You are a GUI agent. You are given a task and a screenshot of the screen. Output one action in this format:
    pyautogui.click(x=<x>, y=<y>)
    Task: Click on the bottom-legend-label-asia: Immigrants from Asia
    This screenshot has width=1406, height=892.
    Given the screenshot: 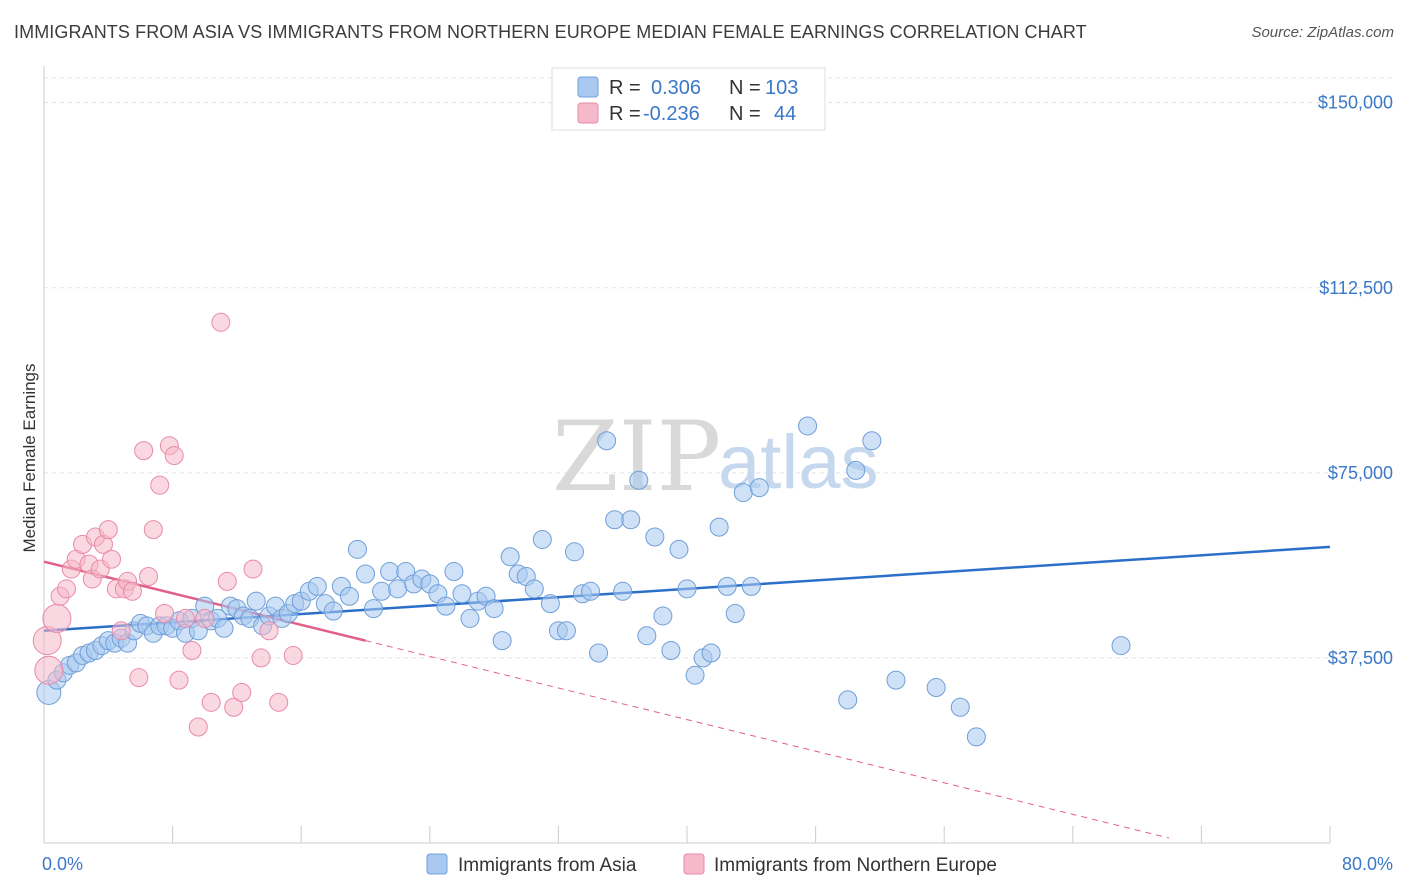 What is the action you would take?
    pyautogui.click(x=547, y=865)
    